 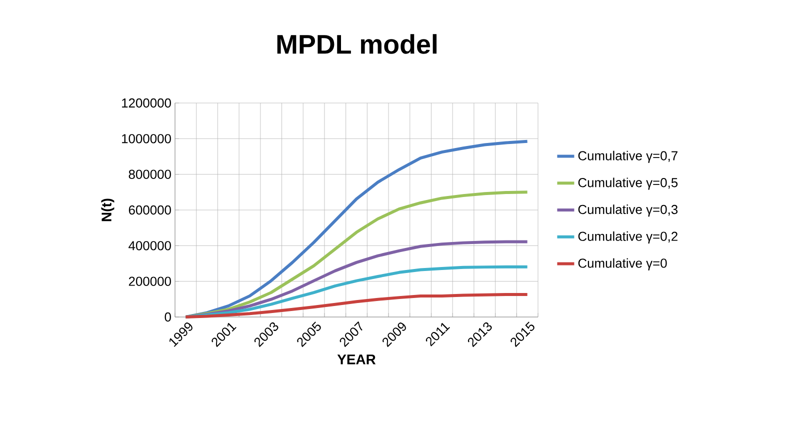 I want to click on y-axis-title: N(t), so click(x=107, y=210).